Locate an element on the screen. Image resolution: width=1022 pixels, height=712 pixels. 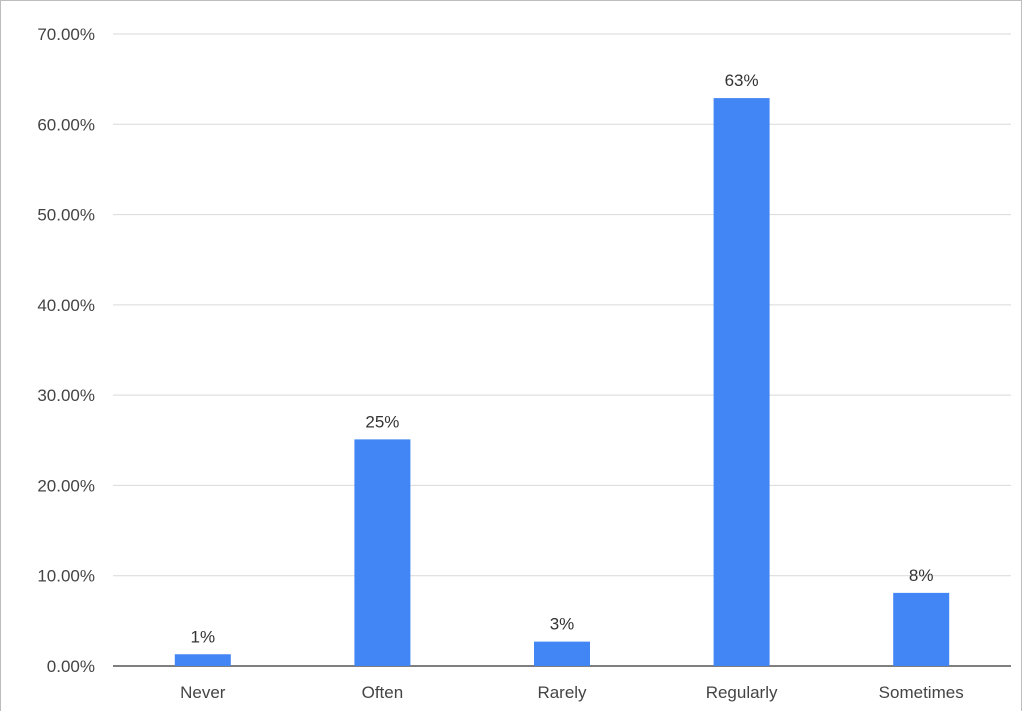
data-label-rarely: 3% is located at coordinates (562, 624).